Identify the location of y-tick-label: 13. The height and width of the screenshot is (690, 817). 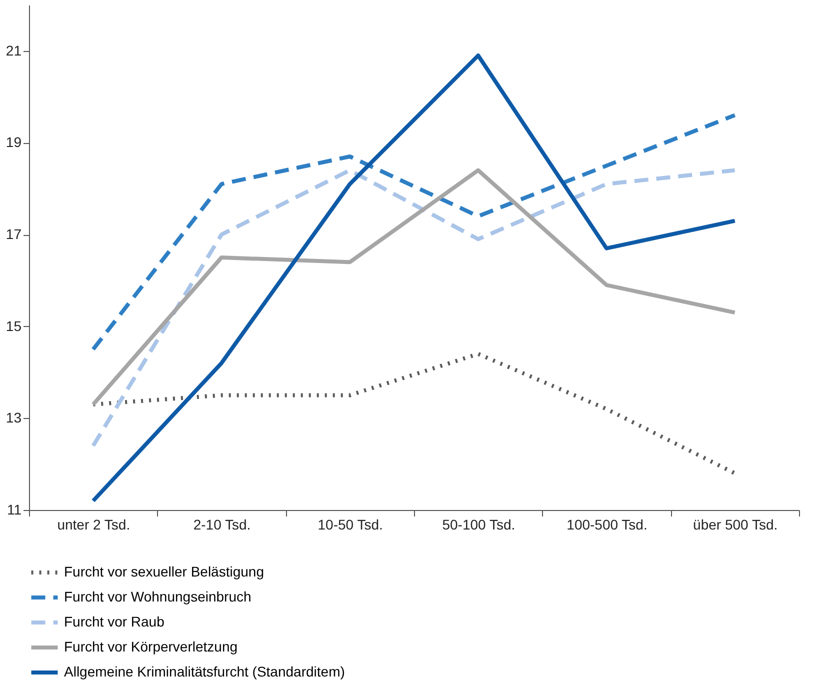
(14, 418).